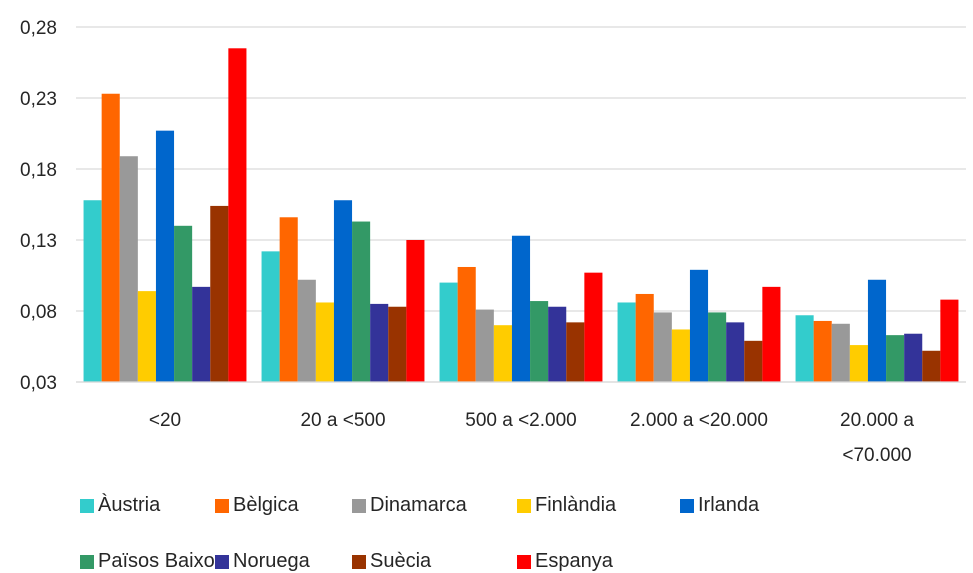  Describe the element at coordinates (342, 420) in the screenshot. I see `x-tick-label: 20 a <500` at that location.